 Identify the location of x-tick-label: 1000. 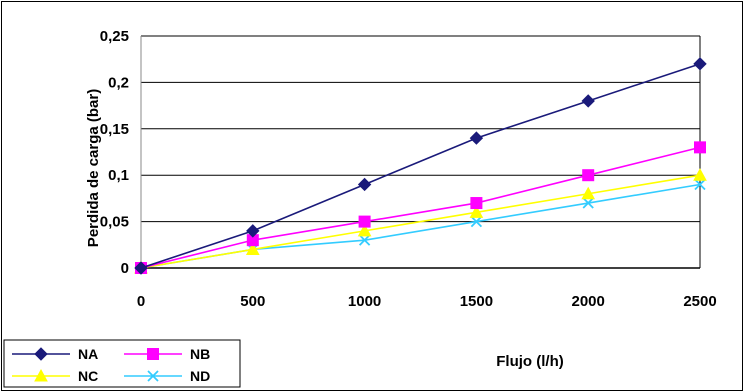
(364, 301).